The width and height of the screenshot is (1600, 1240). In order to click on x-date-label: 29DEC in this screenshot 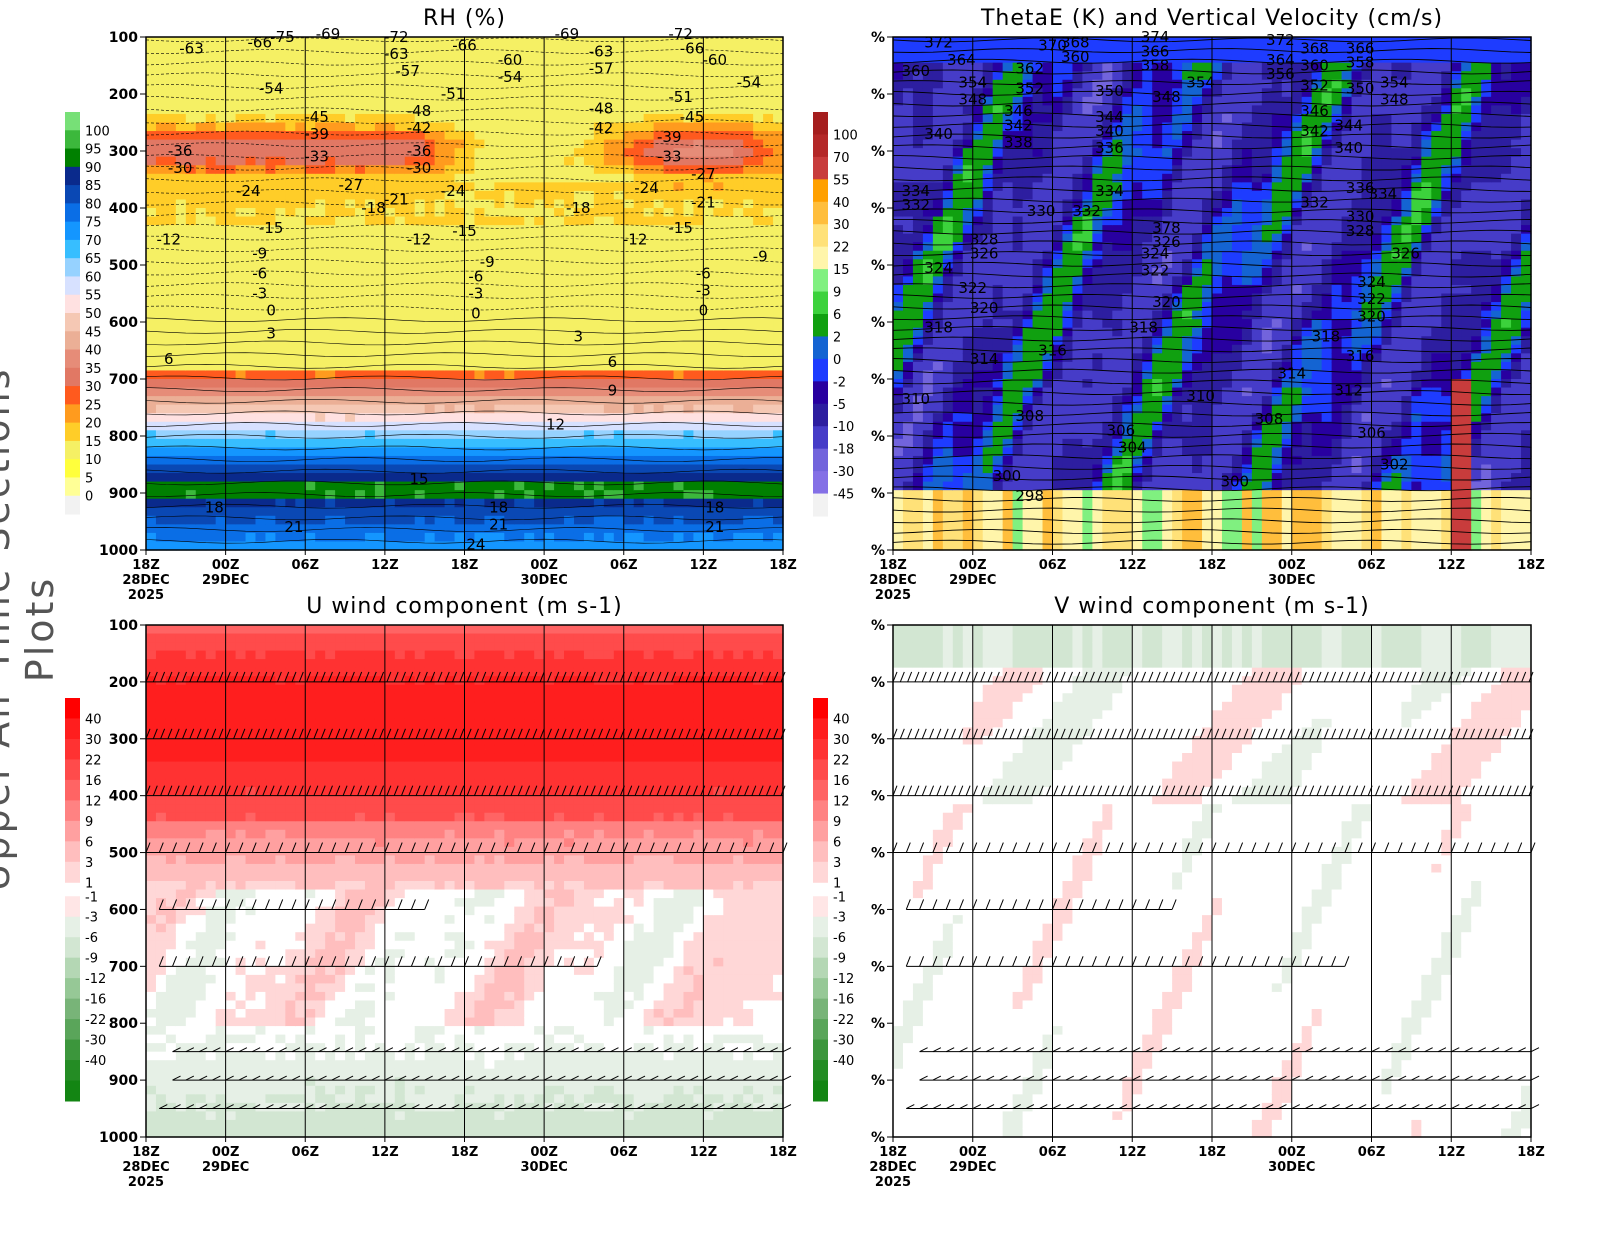, I will do `click(225, 580)`.